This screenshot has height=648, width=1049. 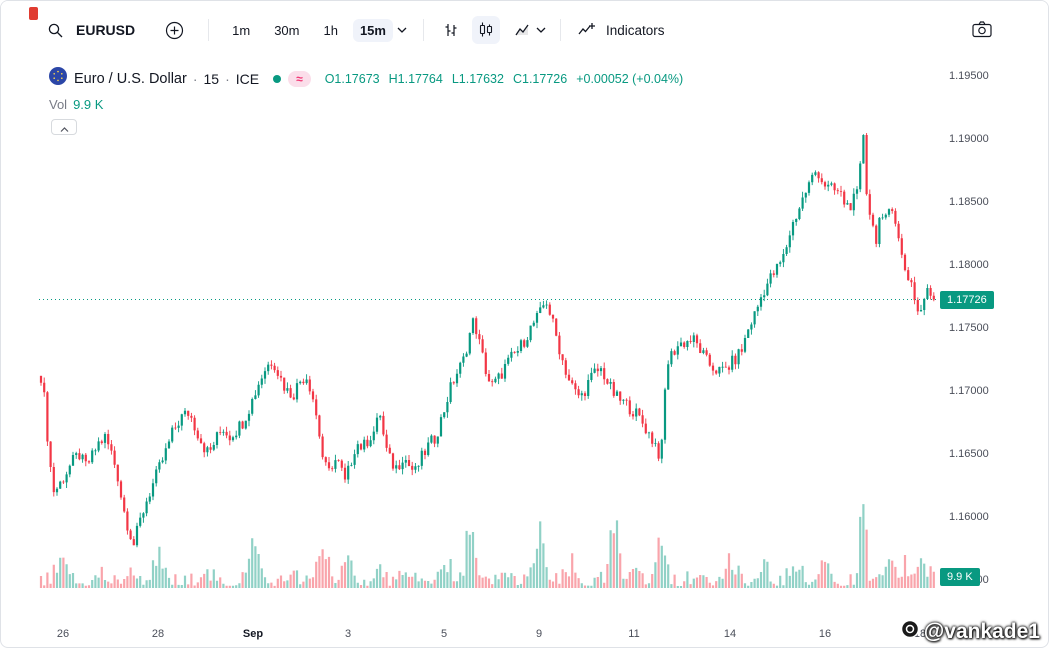 I want to click on volume-value: 9.9 K, so click(x=88, y=104).